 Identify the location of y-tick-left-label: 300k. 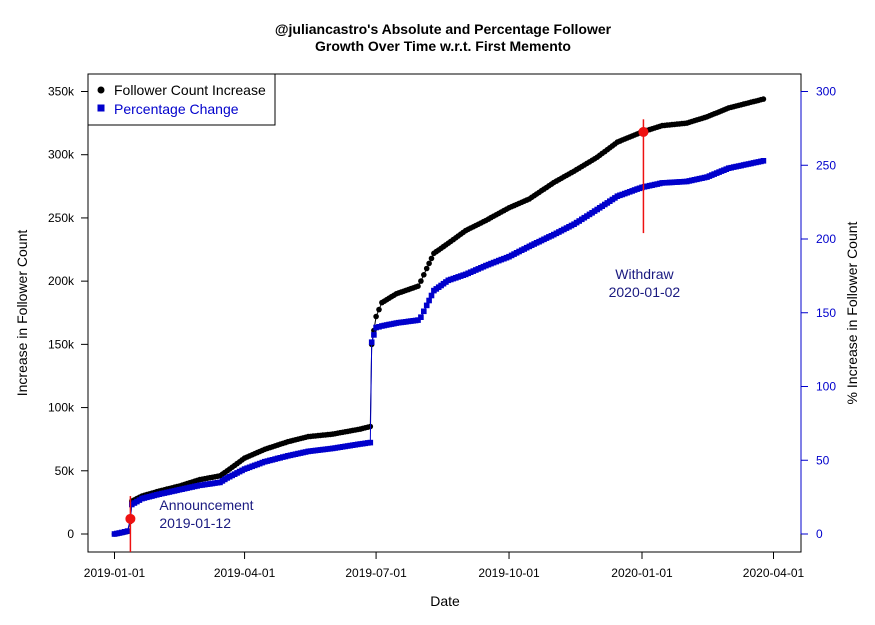
(61, 155).